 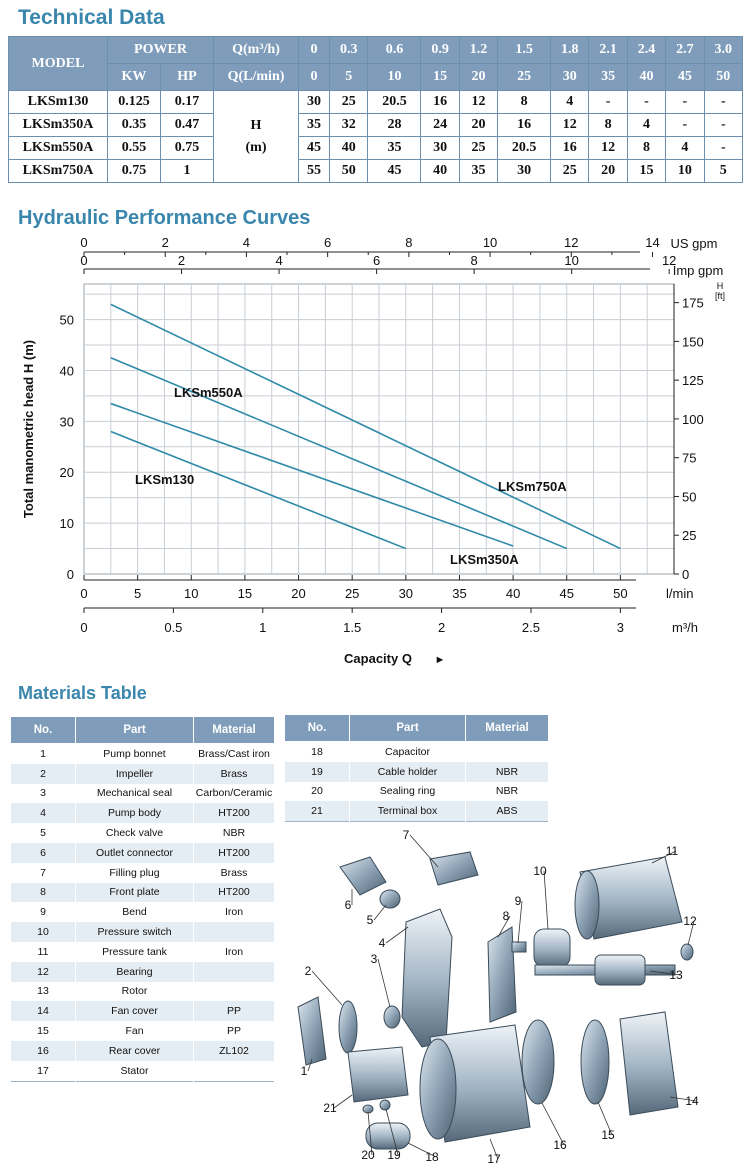 I want to click on m3h-tick-label: 0.5, so click(x=173, y=627).